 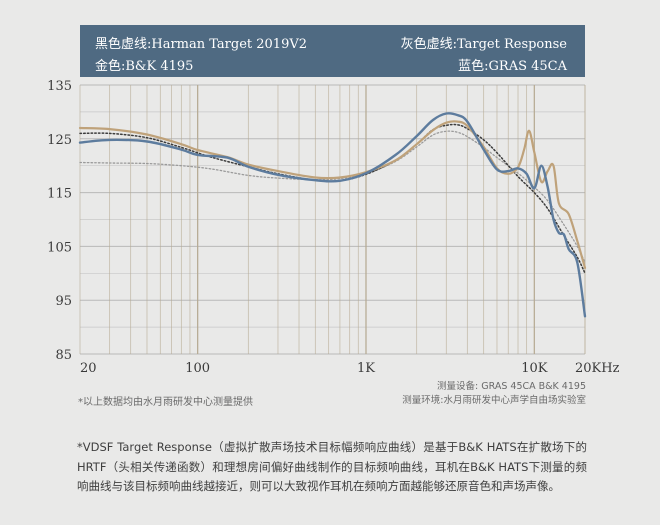 I want to click on legend-gray-dotted: 灰色虚线:Target Response, so click(x=484, y=44).